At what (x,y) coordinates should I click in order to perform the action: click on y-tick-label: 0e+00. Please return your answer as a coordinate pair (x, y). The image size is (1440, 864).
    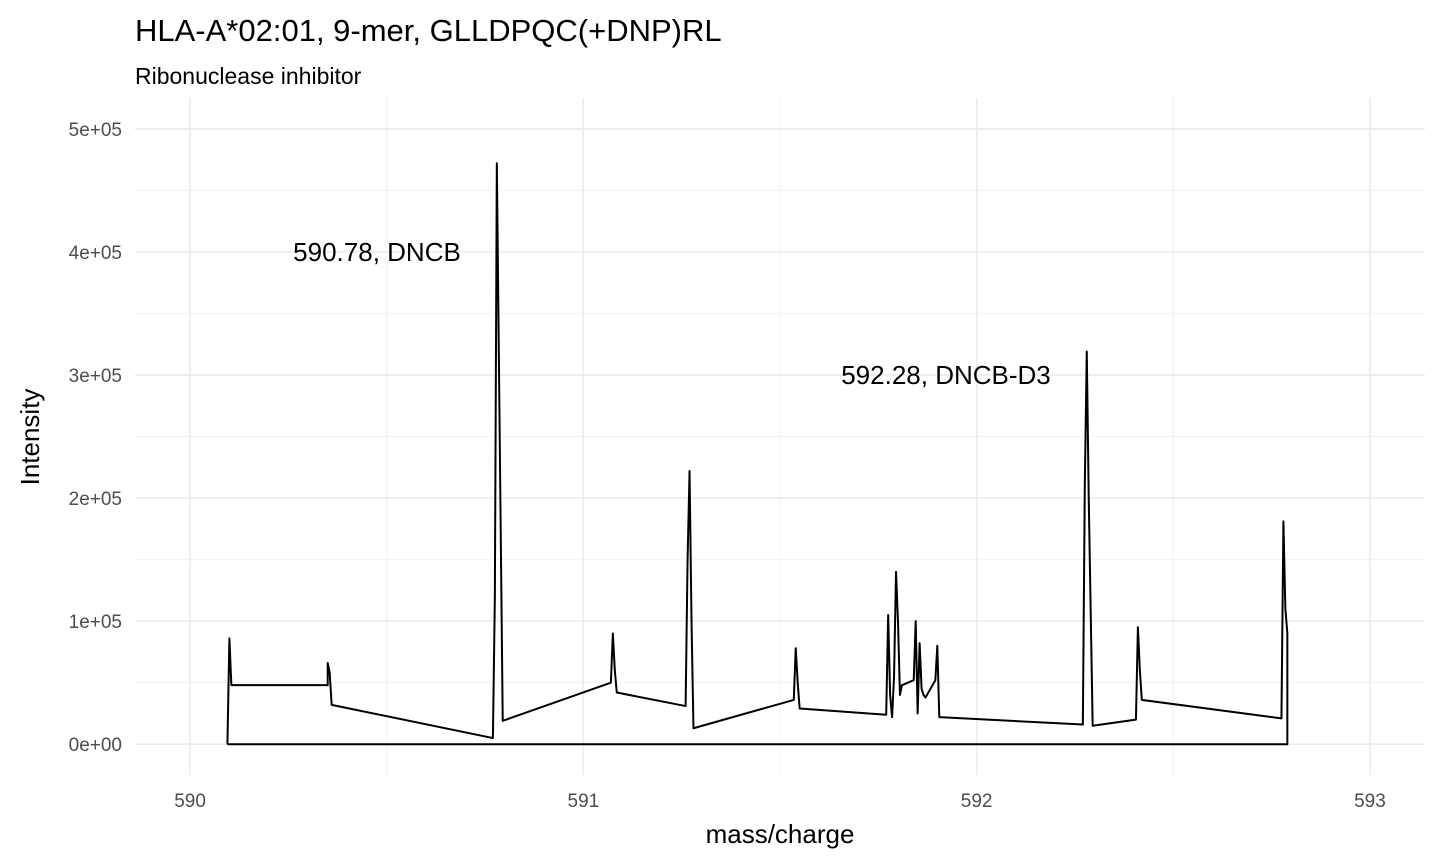
    Looking at the image, I should click on (95, 745).